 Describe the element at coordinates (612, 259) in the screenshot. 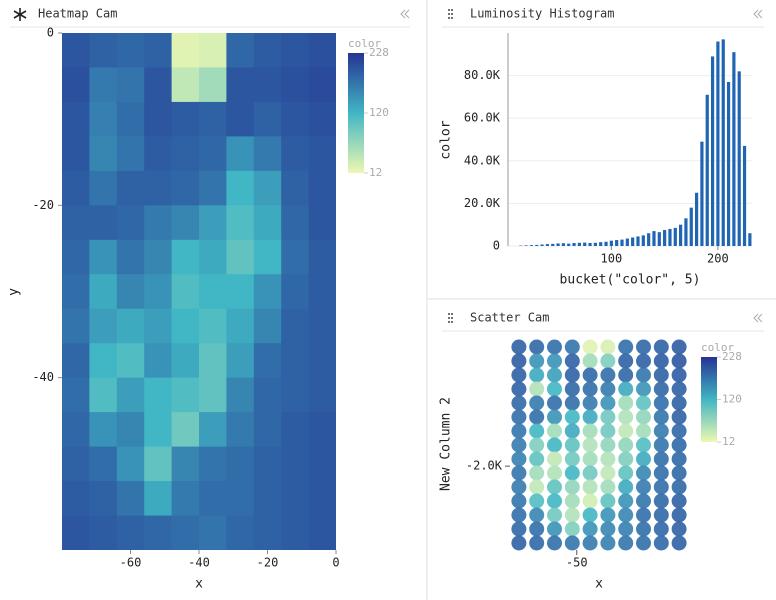

I see `x-tick-label: 100` at that location.